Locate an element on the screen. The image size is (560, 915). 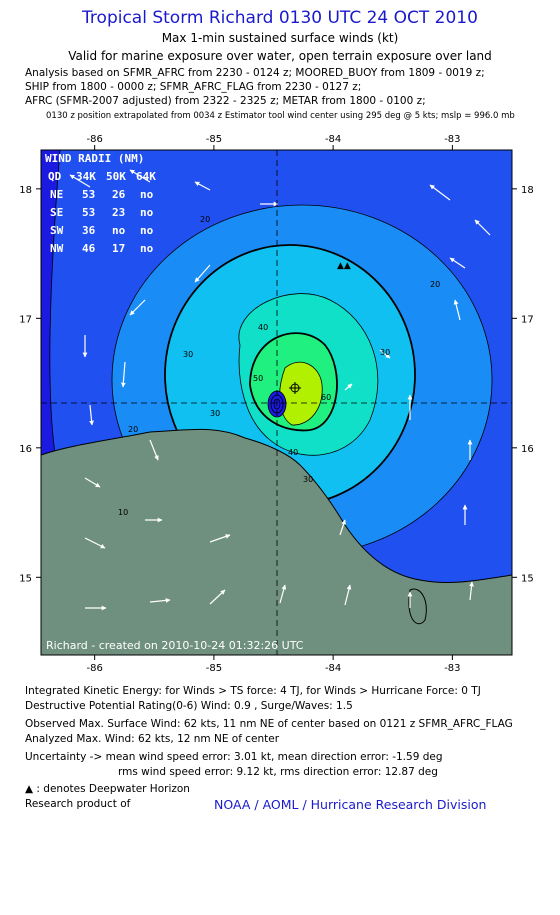
wind-radii-header: QD 34K 50K 64K is located at coordinates (102, 176).